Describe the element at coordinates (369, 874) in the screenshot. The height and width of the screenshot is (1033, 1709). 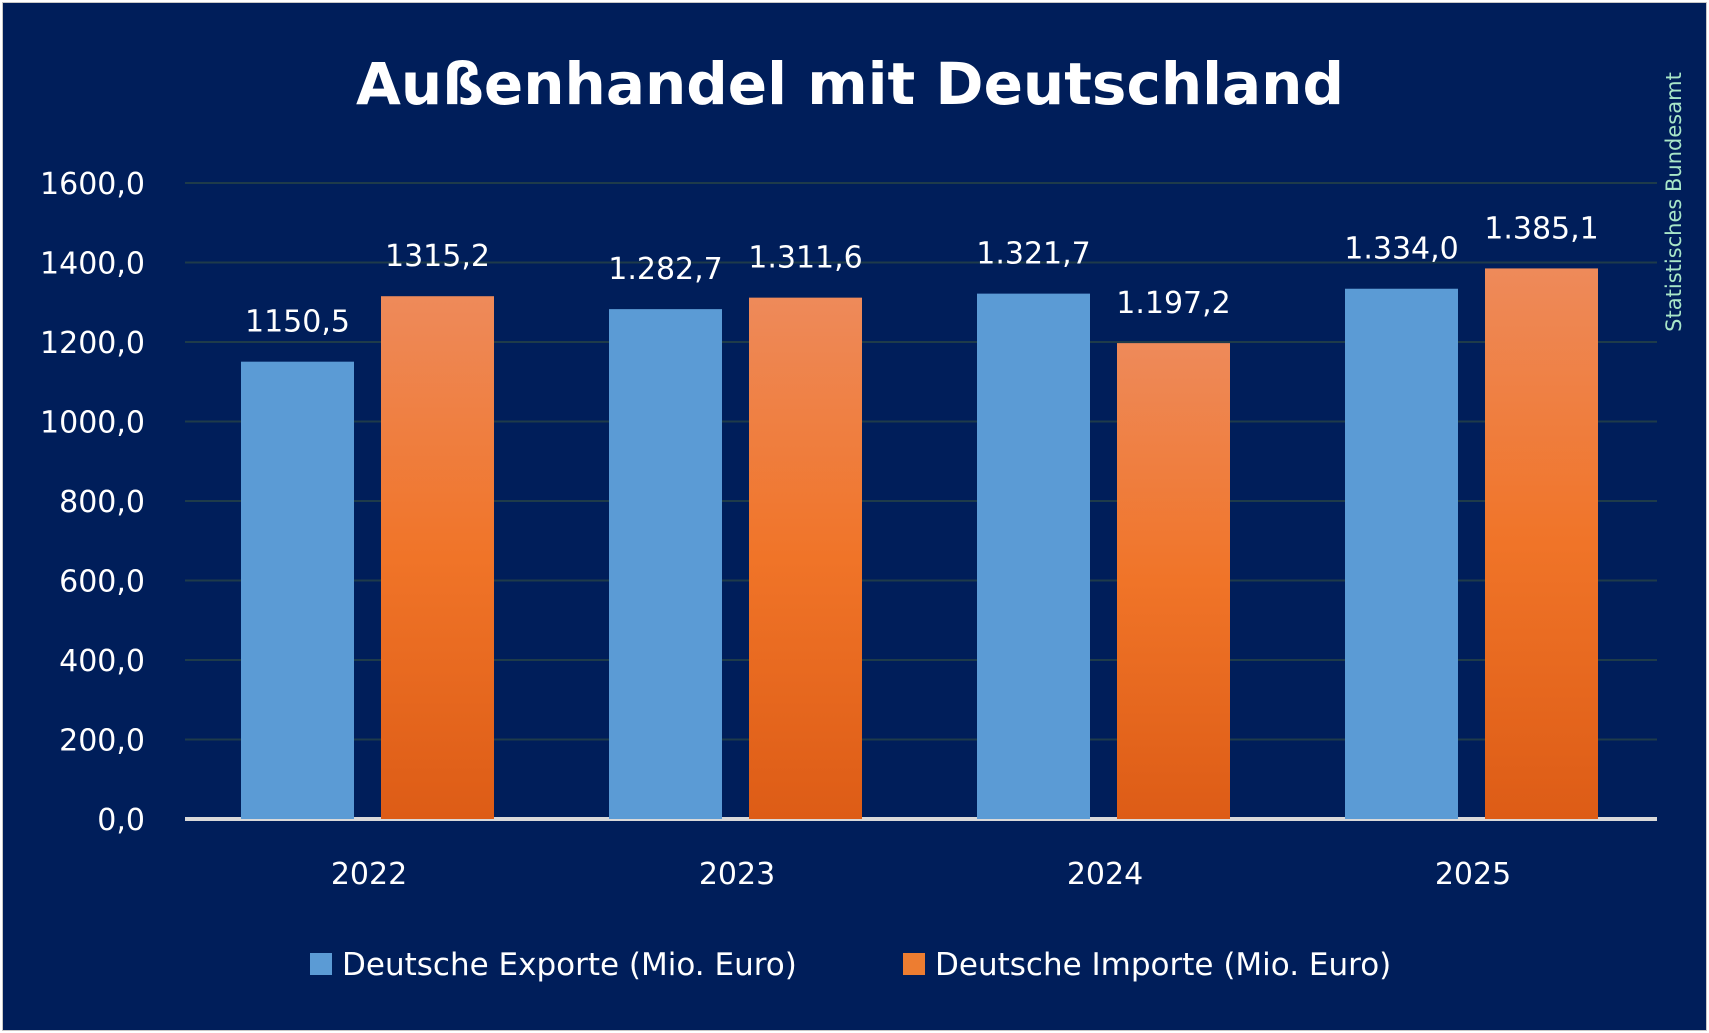
I see `x-tick-label: 2022` at that location.